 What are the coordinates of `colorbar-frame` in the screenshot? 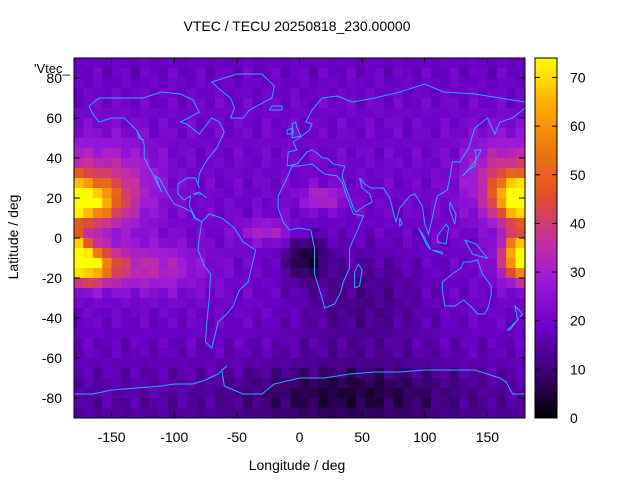 It's located at (546, 238).